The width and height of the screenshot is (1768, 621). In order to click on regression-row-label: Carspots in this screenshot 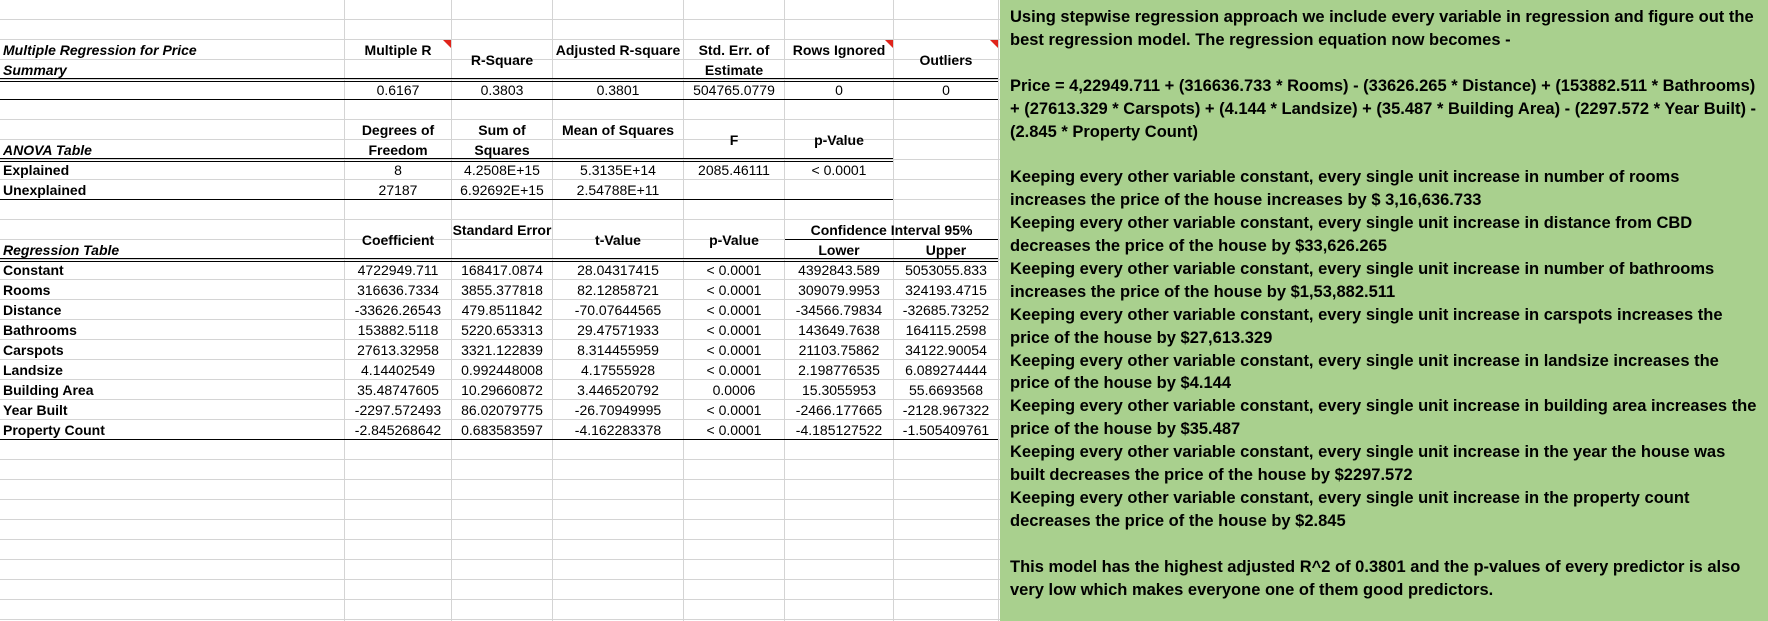, I will do `click(33, 350)`.